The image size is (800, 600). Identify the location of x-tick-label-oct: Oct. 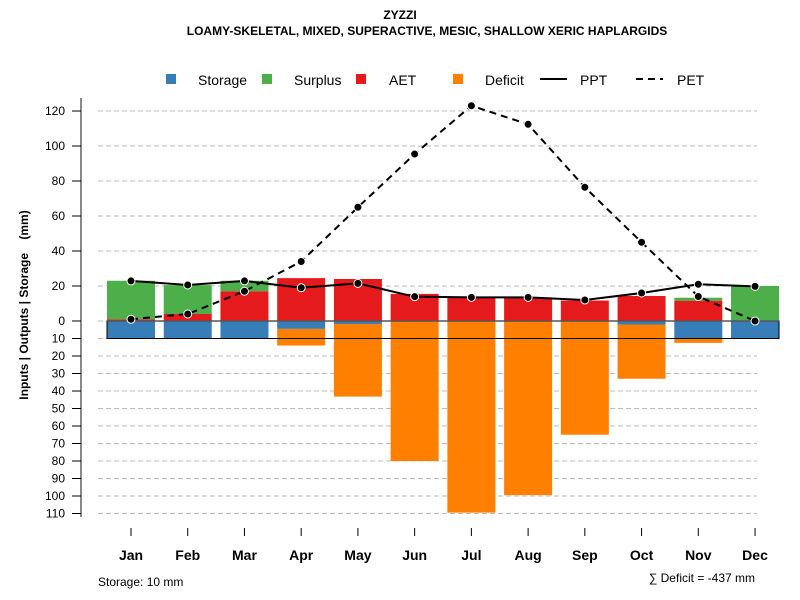
(642, 555).